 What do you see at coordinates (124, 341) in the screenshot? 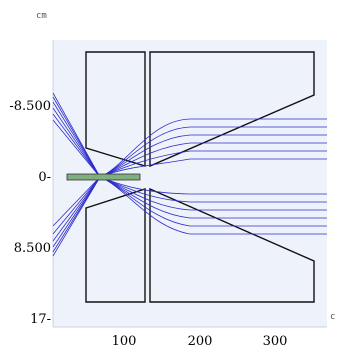
I see `x-tick-label: 100` at bounding box center [124, 341].